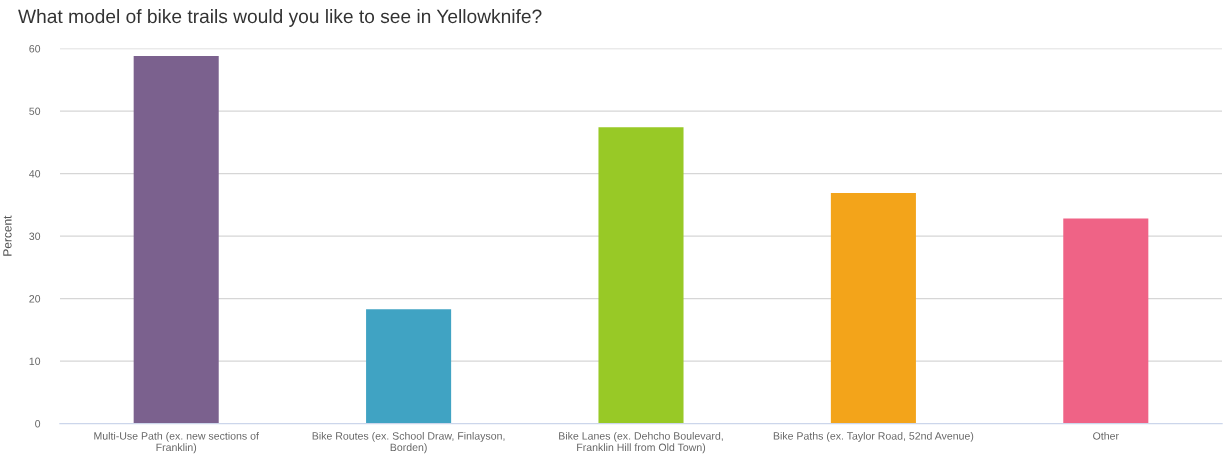 Image resolution: width=1225 pixels, height=458 pixels. Describe the element at coordinates (35, 361) in the screenshot. I see `y-tick-label: 10` at that location.